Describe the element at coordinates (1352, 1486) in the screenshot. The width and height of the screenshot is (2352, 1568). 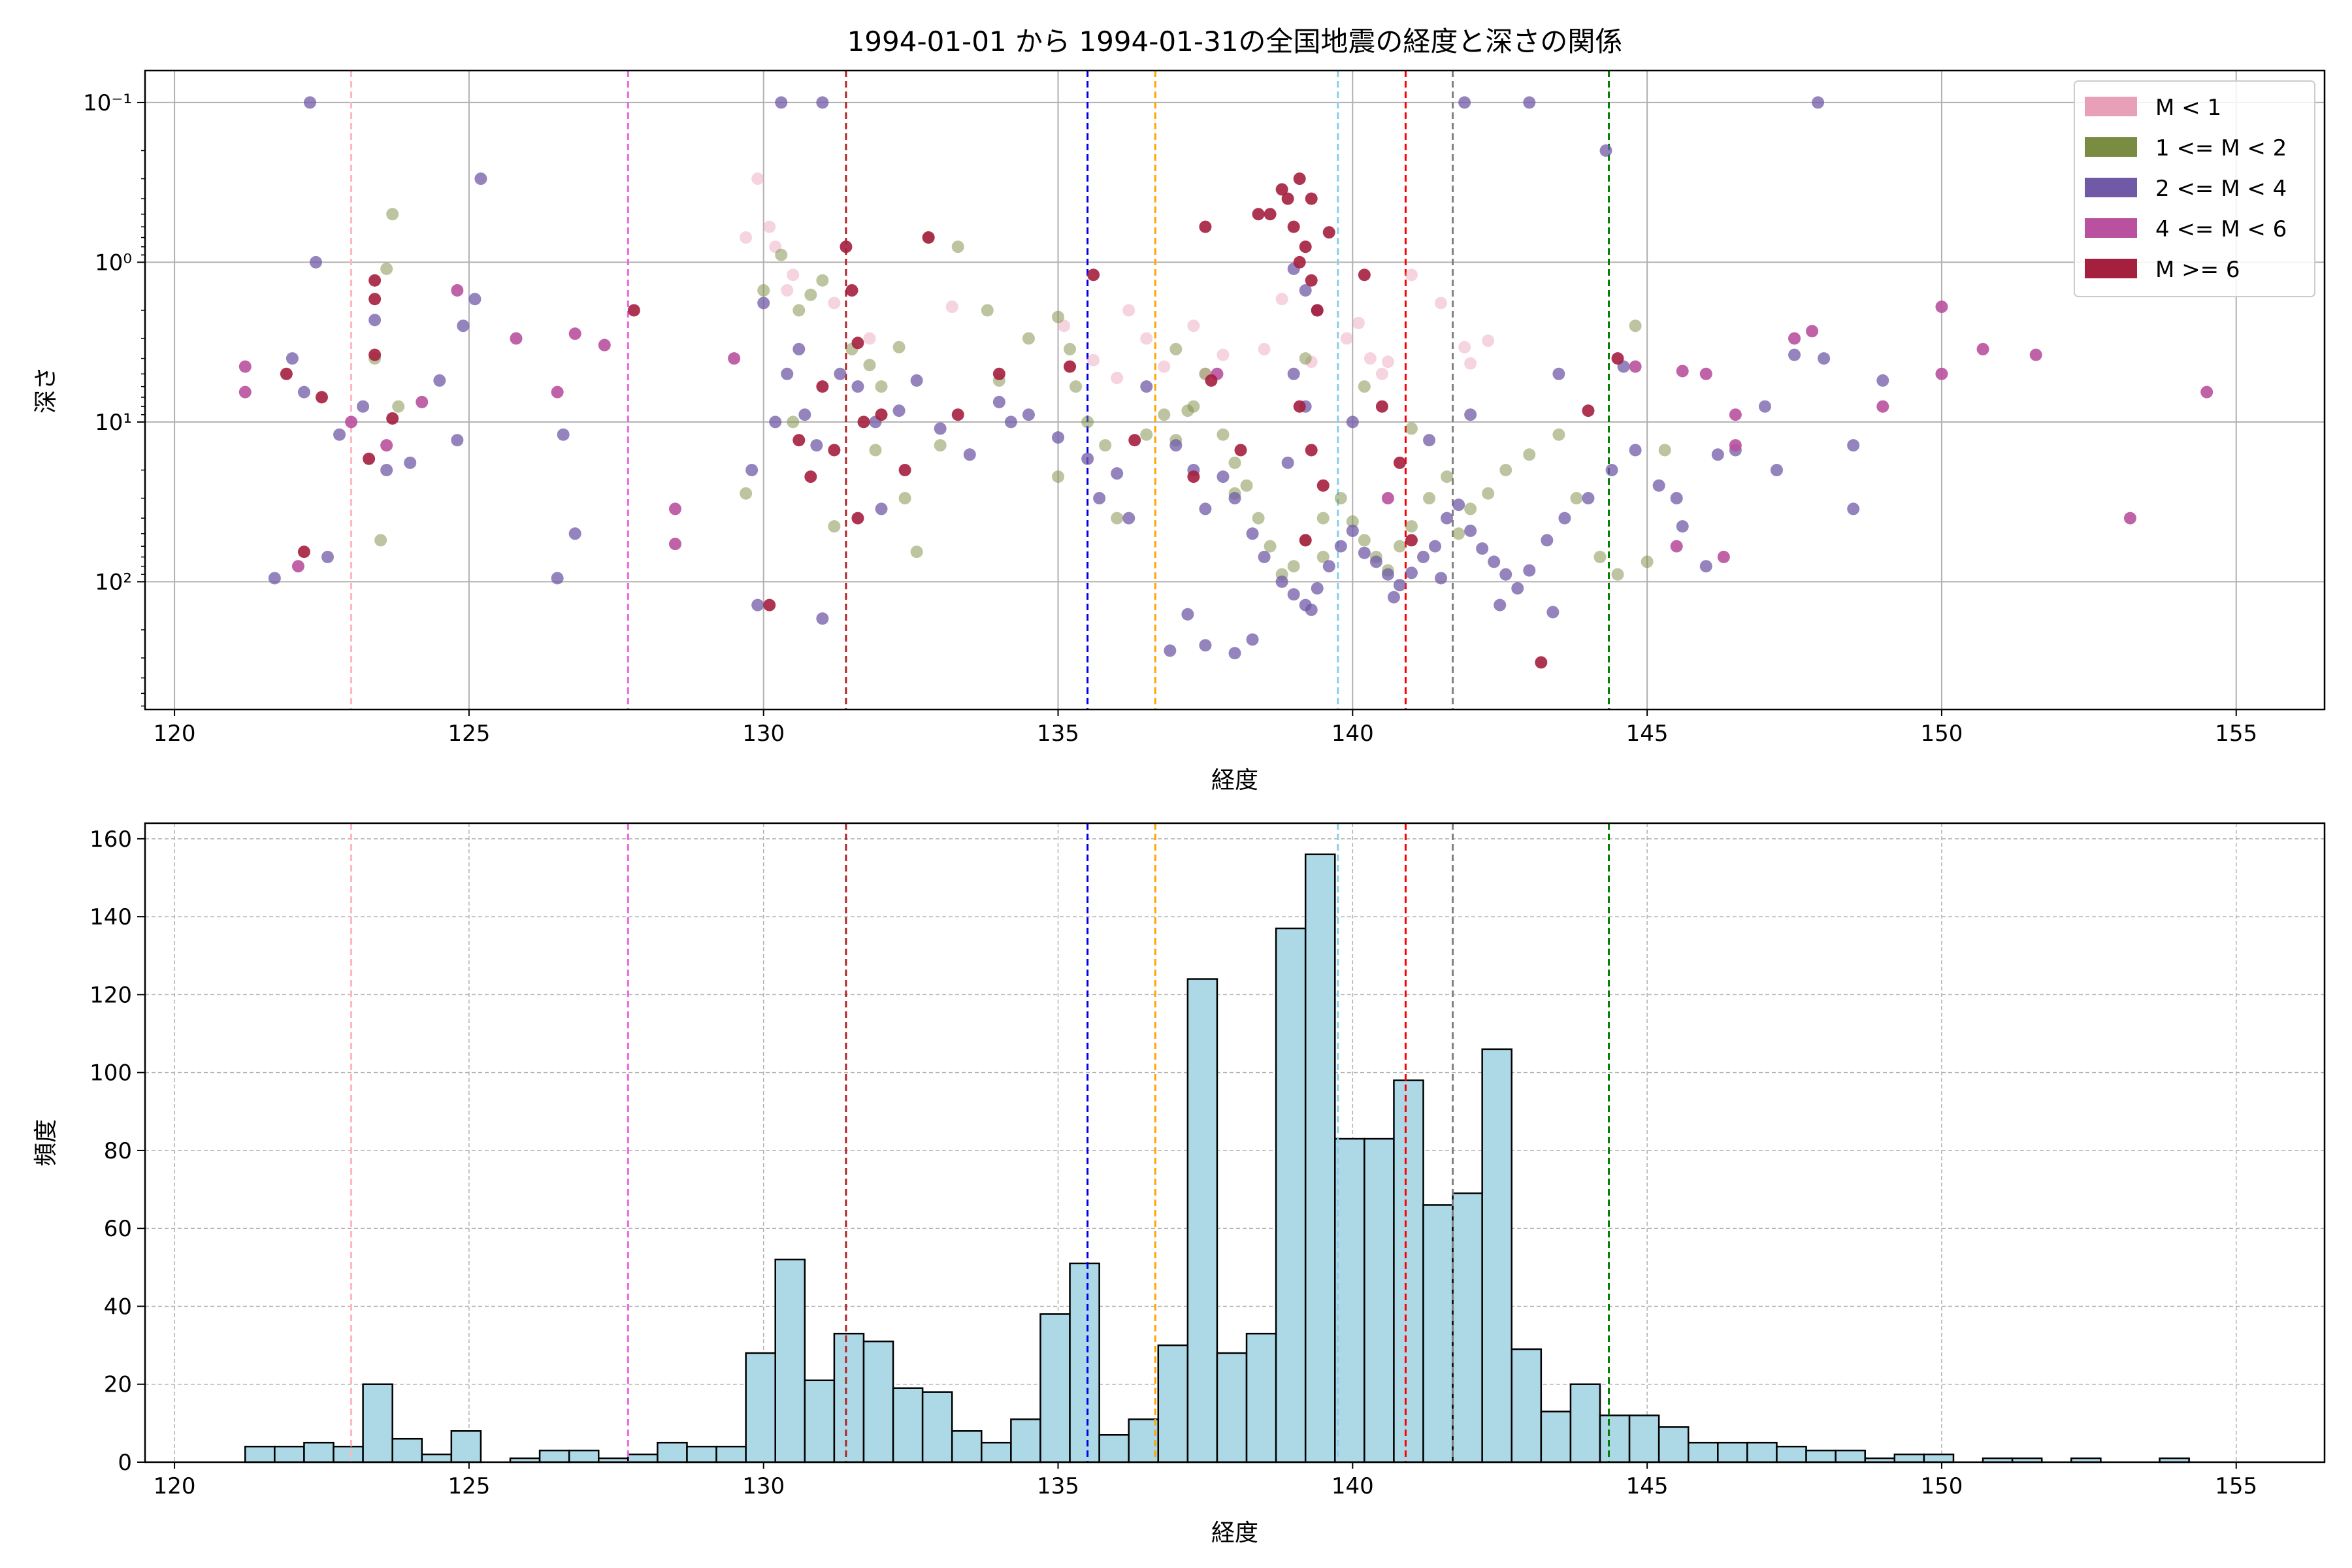
I see `histogram-x-tick-label: 140` at that location.